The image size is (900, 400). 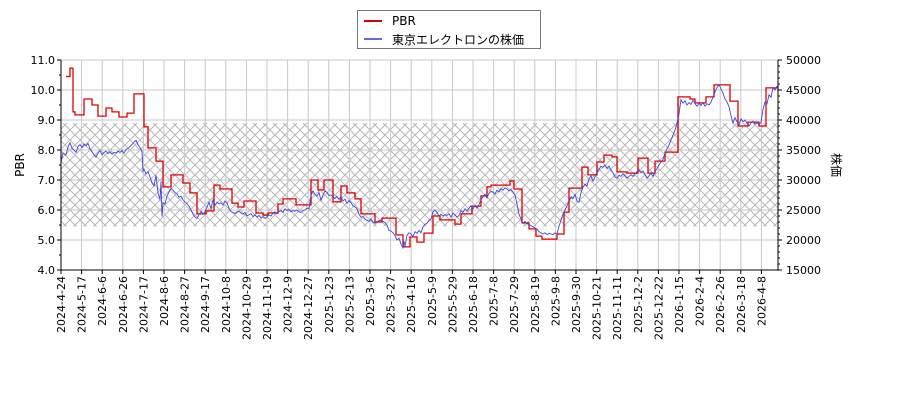 I want to click on x-tick-label: 2025-3-6, so click(x=370, y=301).